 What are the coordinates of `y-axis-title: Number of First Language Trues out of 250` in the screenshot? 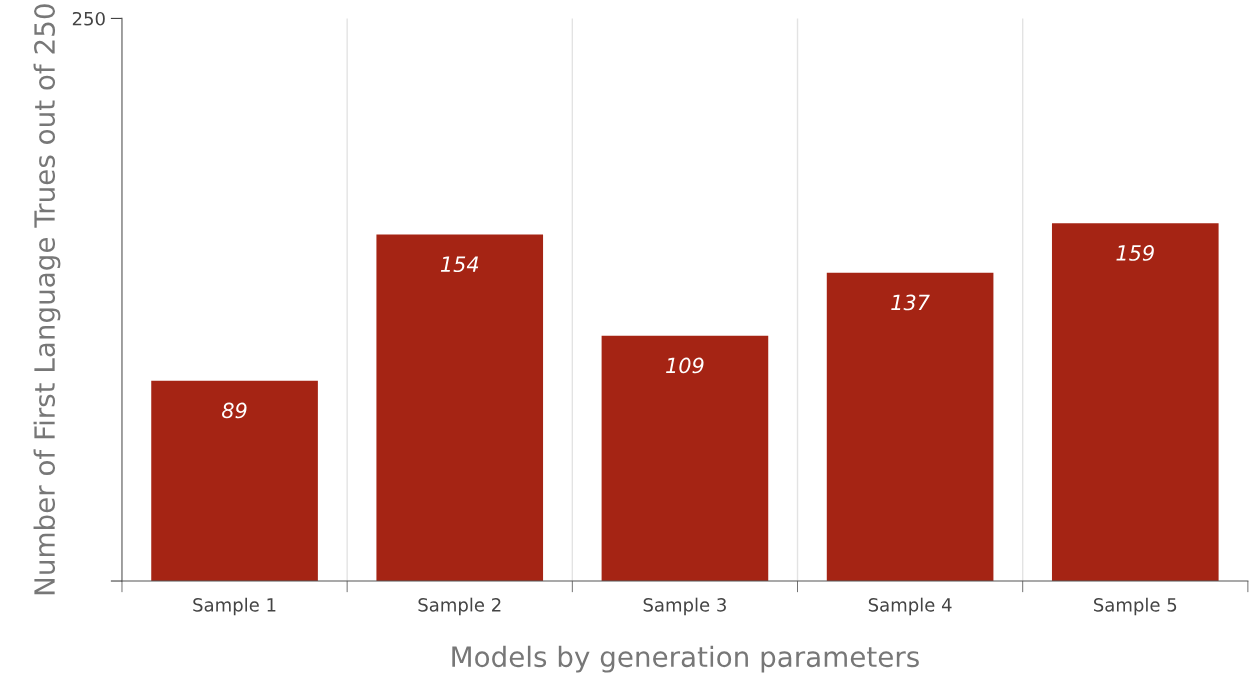 It's located at (47, 299).